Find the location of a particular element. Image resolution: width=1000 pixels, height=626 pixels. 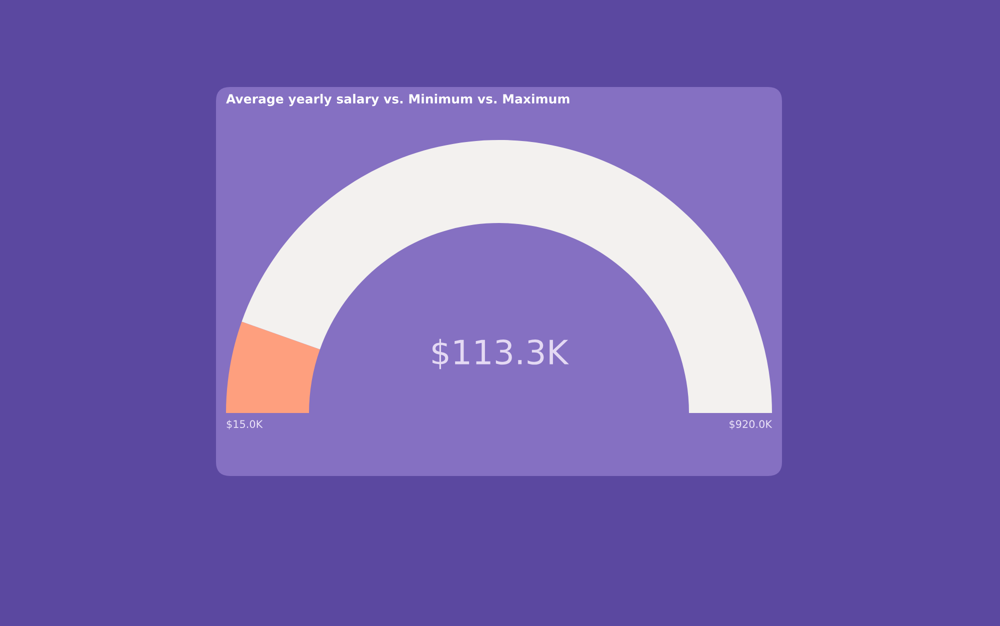

text: $113.3K is located at coordinates (500, 354).